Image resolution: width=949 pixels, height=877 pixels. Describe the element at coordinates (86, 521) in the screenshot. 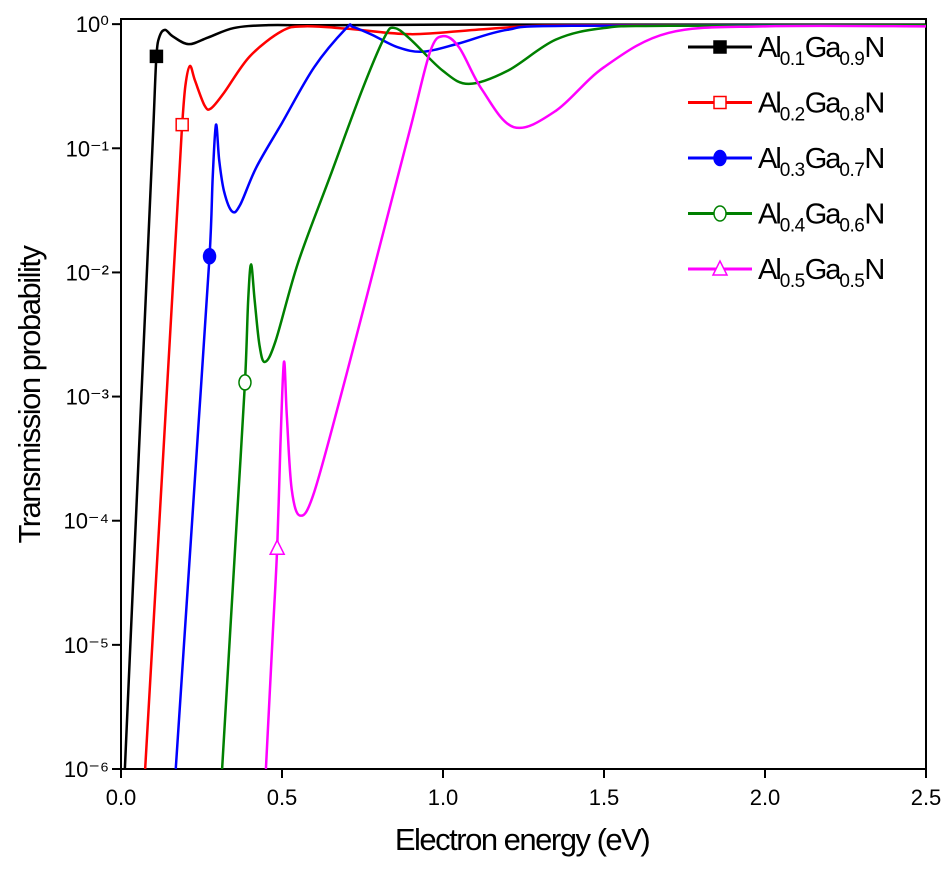

I see `y-tick-label: 10⁻⁴` at that location.